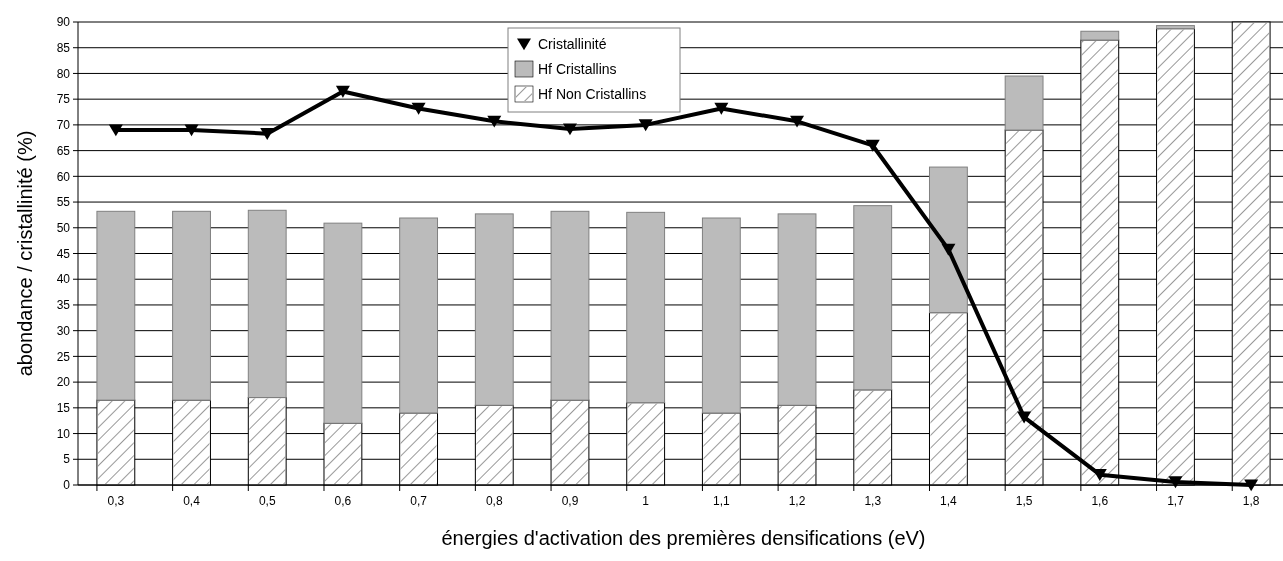  What do you see at coordinates (63, 433) in the screenshot?
I see `y-tick-label: 10` at bounding box center [63, 433].